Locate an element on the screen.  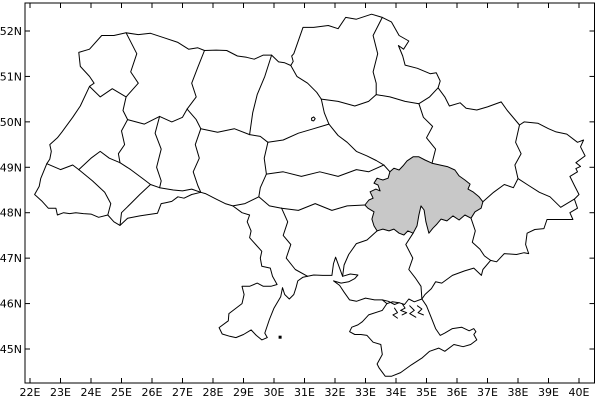
border-vinnytsia-odesa is located at coordinates (246, 201).